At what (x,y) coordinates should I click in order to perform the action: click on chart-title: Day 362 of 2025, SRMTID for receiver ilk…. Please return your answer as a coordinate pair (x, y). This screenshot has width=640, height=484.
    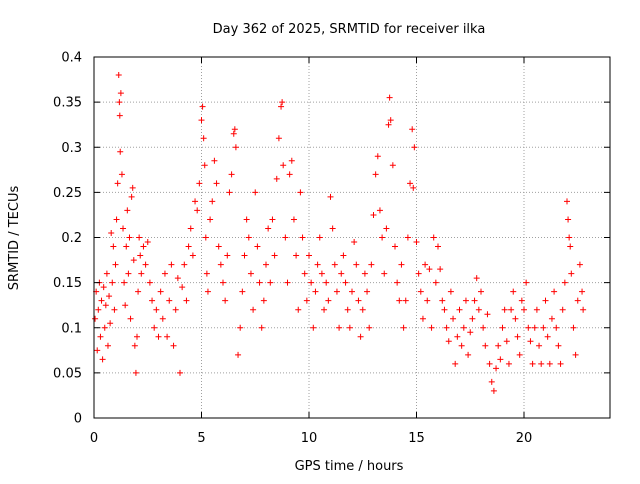
    Looking at the image, I should click on (349, 29).